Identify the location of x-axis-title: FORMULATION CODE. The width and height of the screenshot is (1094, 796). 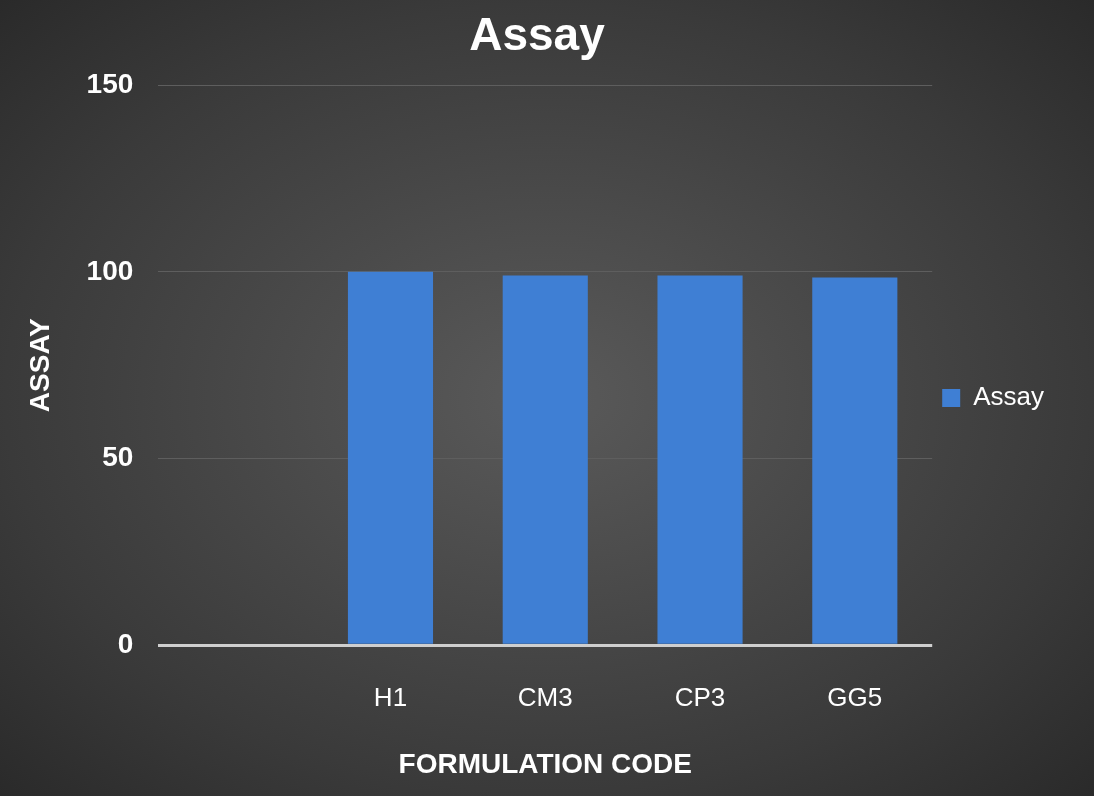
(545, 763).